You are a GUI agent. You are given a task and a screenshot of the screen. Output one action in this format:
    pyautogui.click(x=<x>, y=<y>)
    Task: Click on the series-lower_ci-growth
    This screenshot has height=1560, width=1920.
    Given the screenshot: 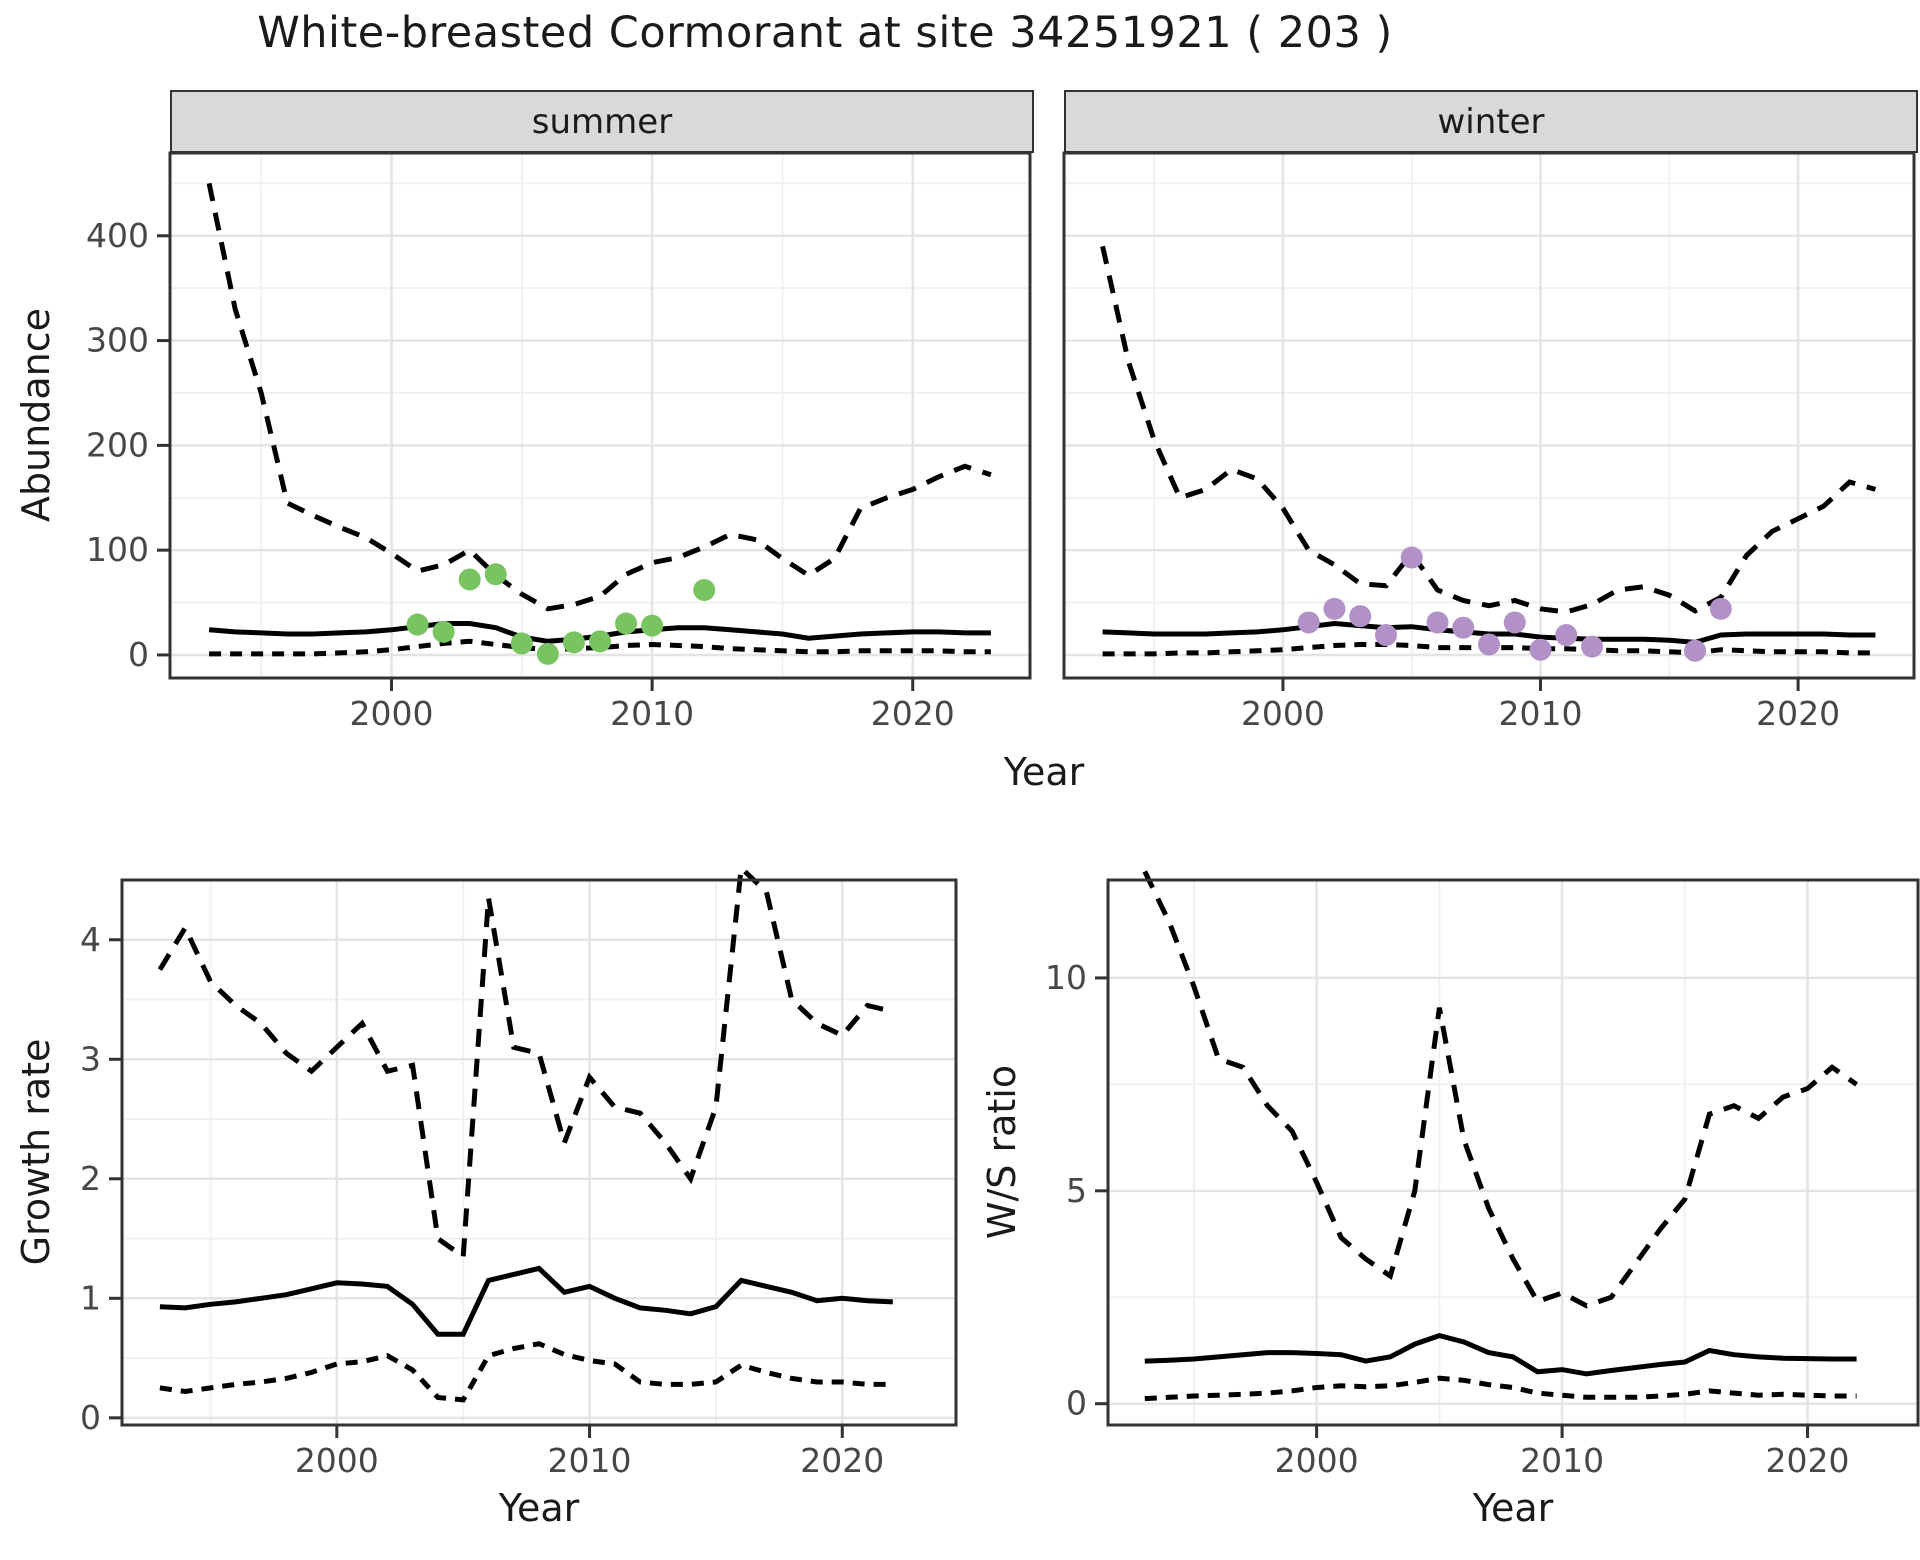 What is the action you would take?
    pyautogui.click(x=526, y=1372)
    